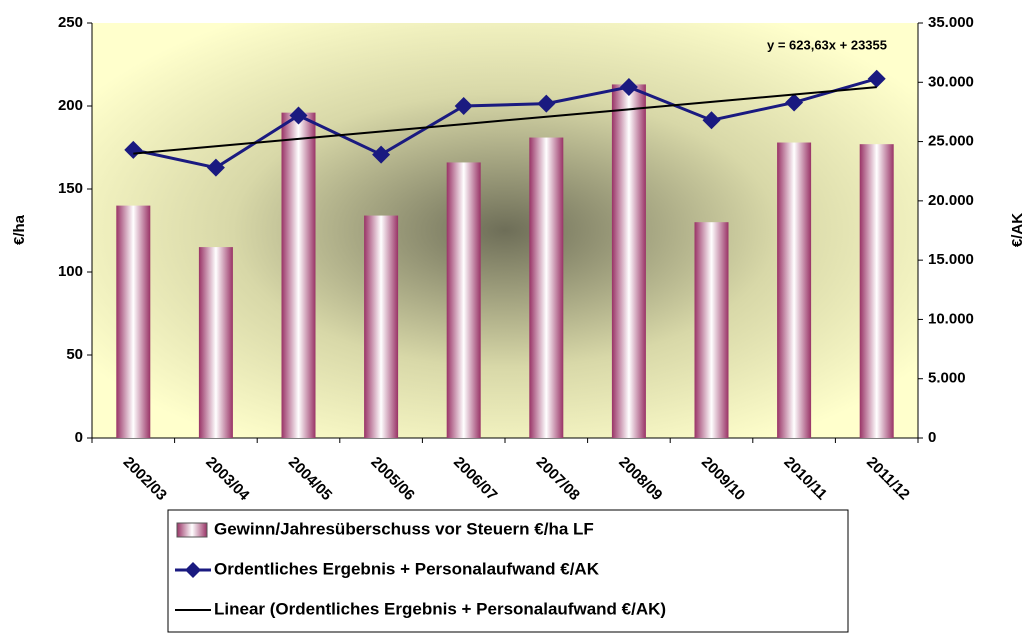 The image size is (1031, 639). Describe the element at coordinates (951, 318) in the screenshot. I see `y2-tick-label: 10.000` at that location.